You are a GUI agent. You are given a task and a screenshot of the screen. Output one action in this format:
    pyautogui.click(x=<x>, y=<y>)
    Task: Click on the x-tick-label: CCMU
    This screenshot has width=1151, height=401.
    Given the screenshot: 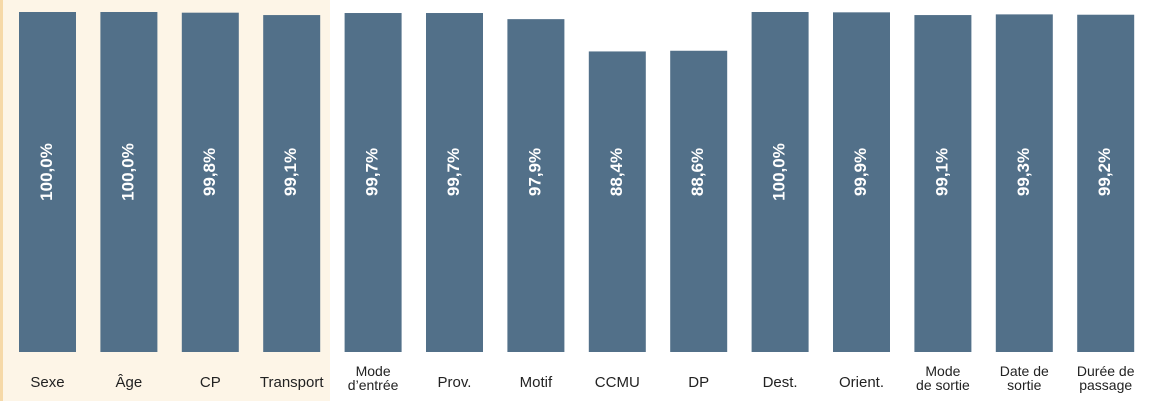 What is the action you would take?
    pyautogui.click(x=617, y=382)
    